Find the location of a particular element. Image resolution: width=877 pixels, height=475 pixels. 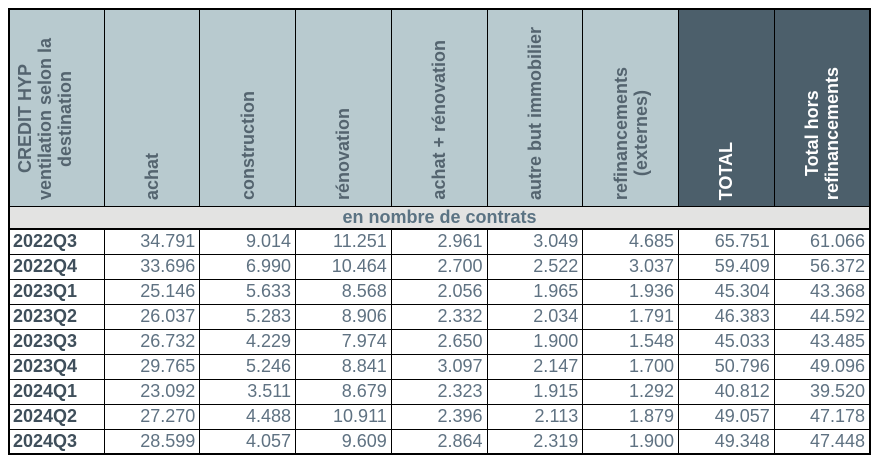

value-cell: 8.568 is located at coordinates (343, 291).